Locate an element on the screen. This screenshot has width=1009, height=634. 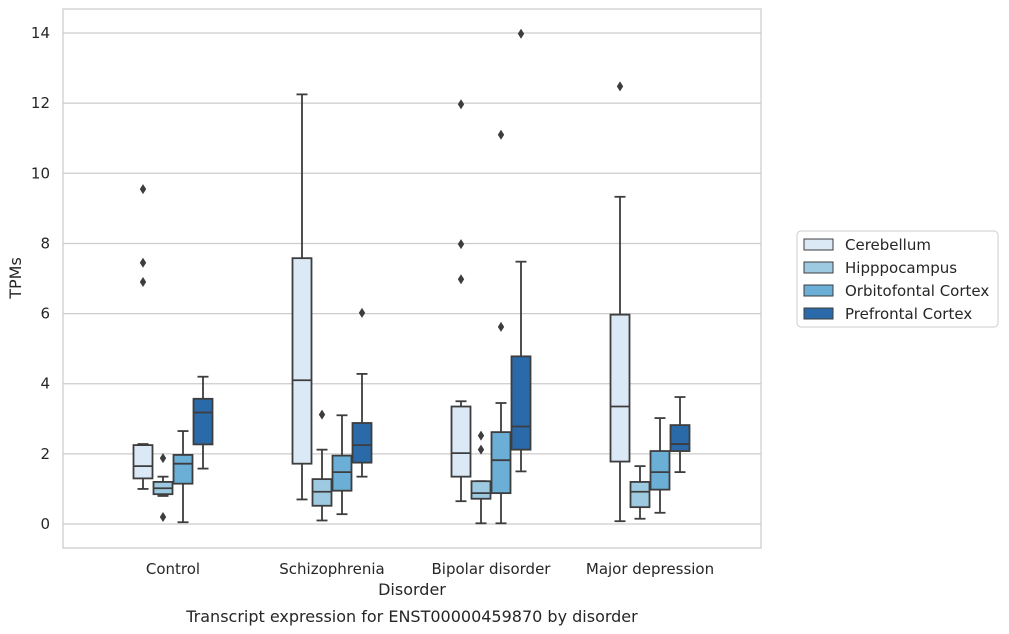
x-tick-label: Bipolar disorder is located at coordinates (492, 569).